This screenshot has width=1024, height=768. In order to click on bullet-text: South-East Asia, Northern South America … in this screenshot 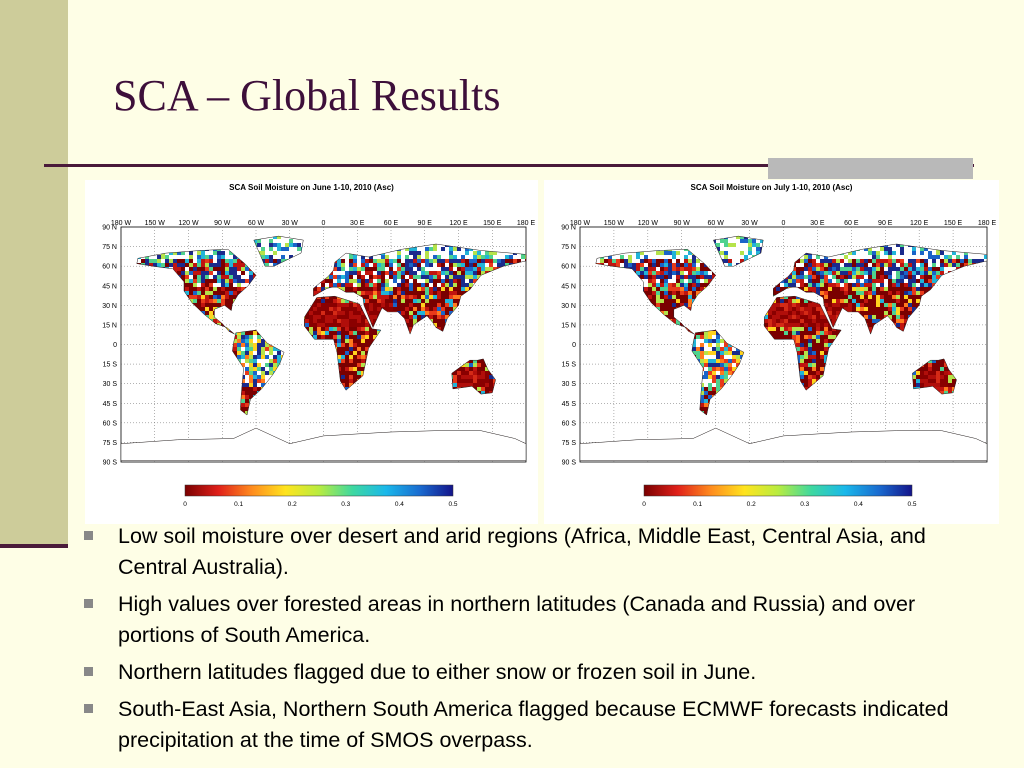, I will do `click(533, 724)`.